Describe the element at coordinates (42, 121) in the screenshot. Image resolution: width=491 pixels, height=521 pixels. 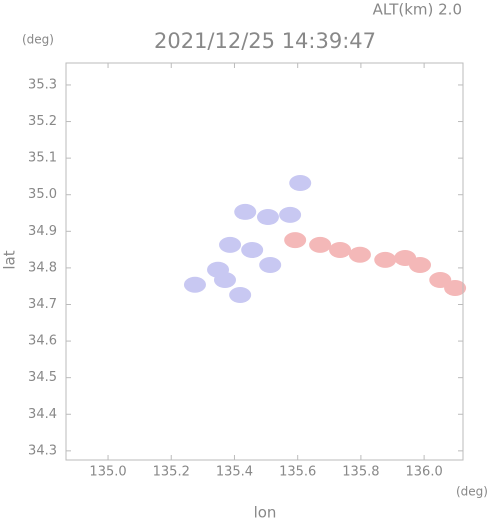
I see `y-tick-label: 35.2` at that location.